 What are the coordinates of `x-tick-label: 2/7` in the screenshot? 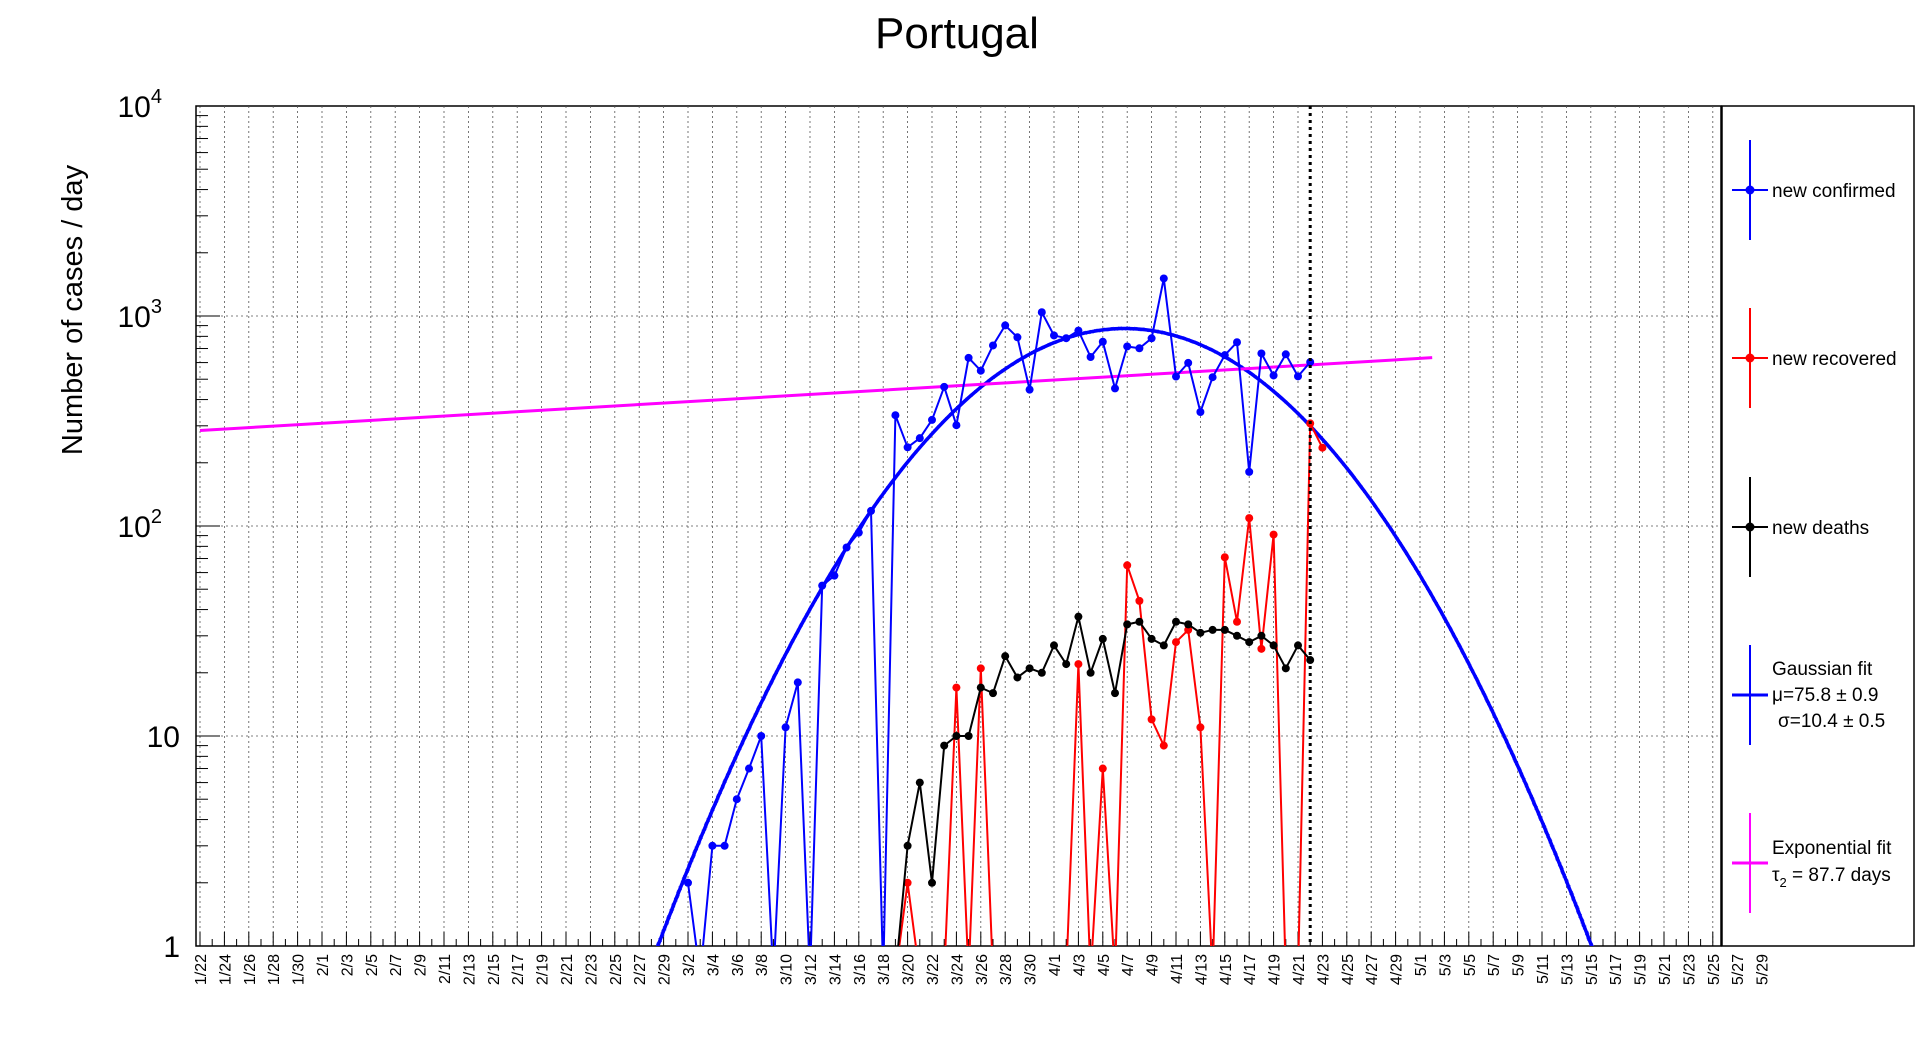 It's located at (396, 965).